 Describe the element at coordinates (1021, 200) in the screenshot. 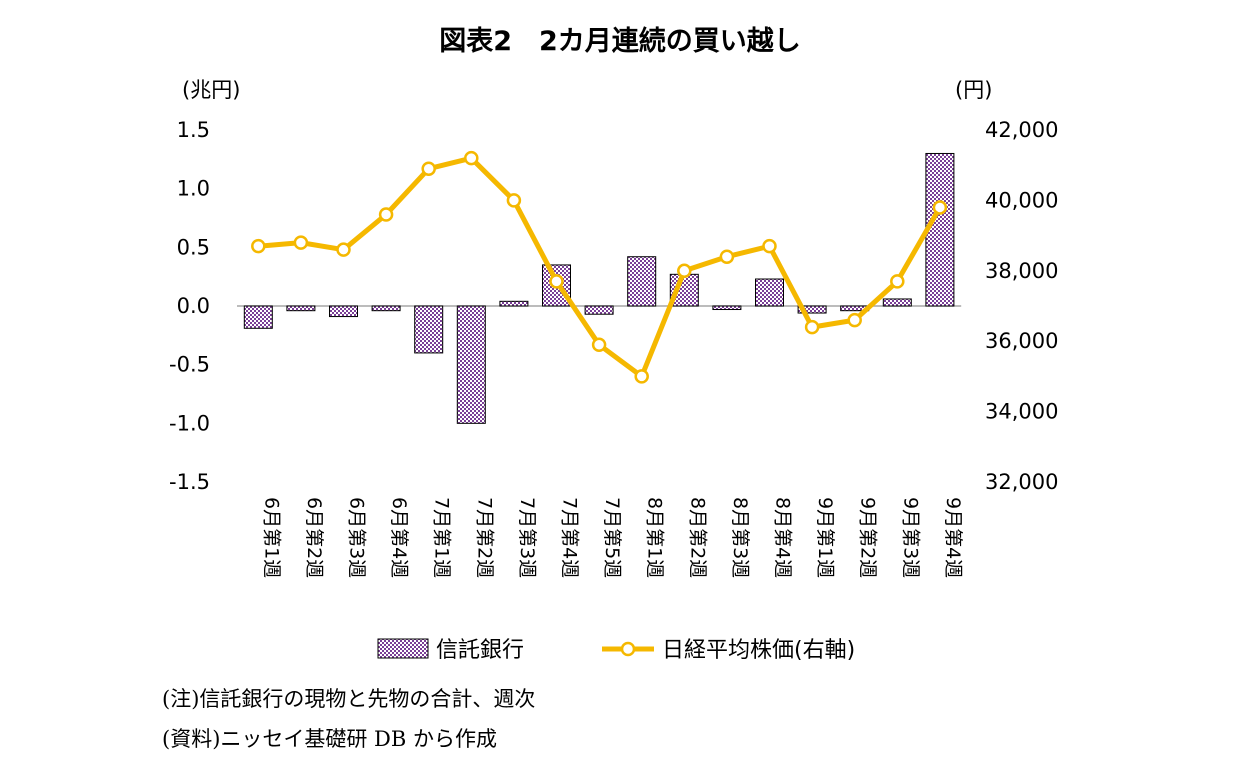

I see `right-tick-label: 40,000` at that location.